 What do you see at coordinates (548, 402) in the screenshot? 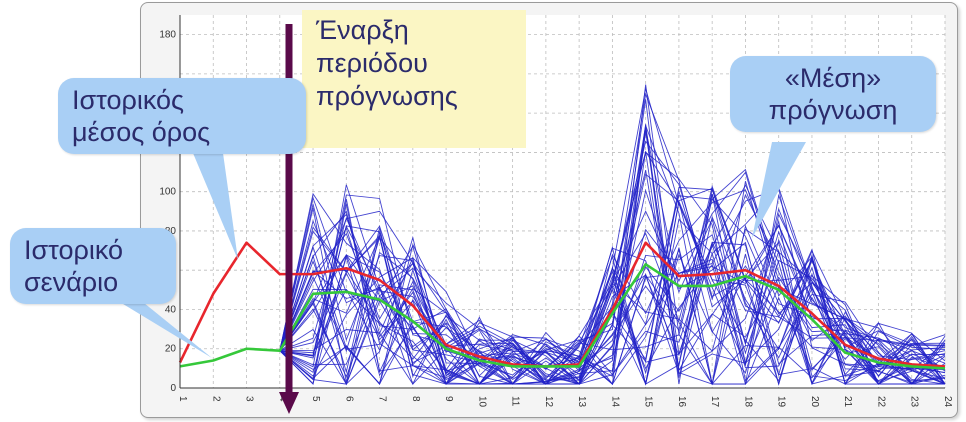
I see `x-tick-label: 12` at bounding box center [548, 402].